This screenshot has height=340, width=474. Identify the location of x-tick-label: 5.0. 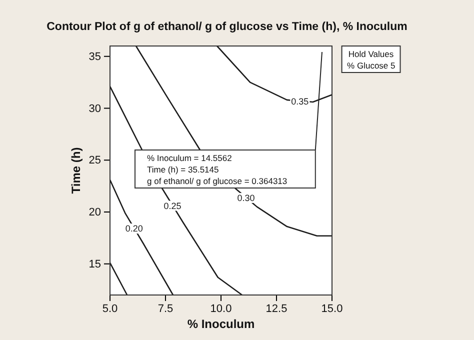
(110, 308).